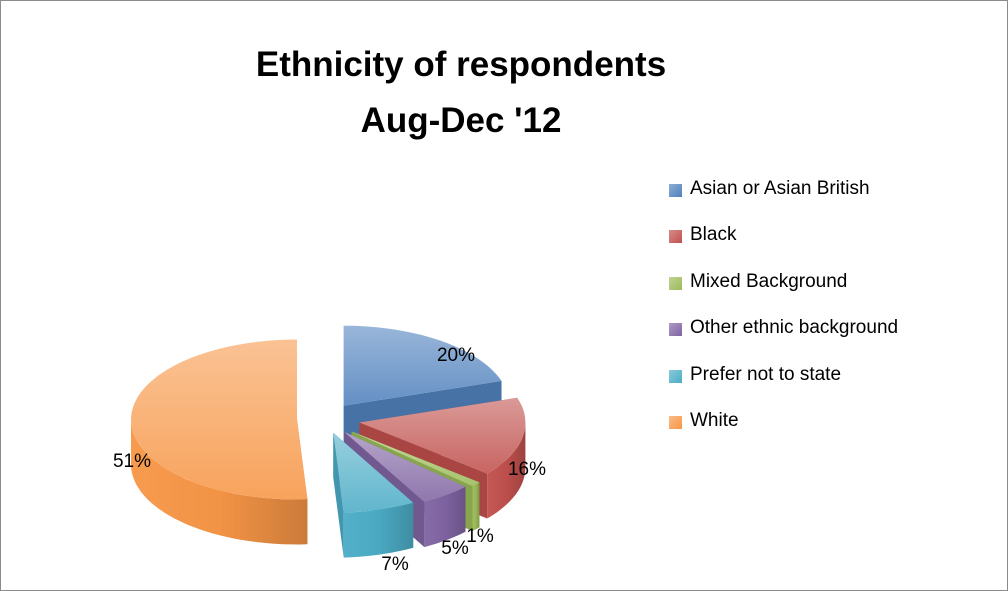  What do you see at coordinates (445, 517) in the screenshot?
I see `pie-slice-rim-other-ethnic-background` at bounding box center [445, 517].